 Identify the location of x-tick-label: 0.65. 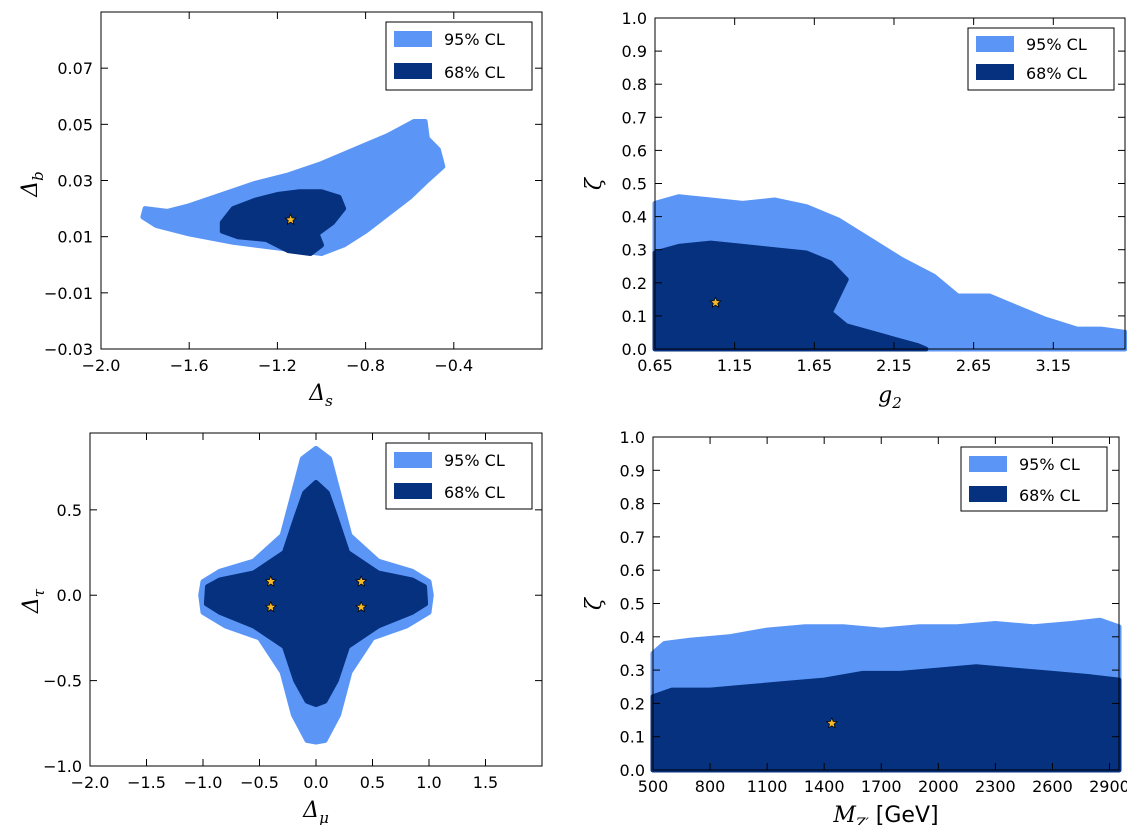
(655, 365).